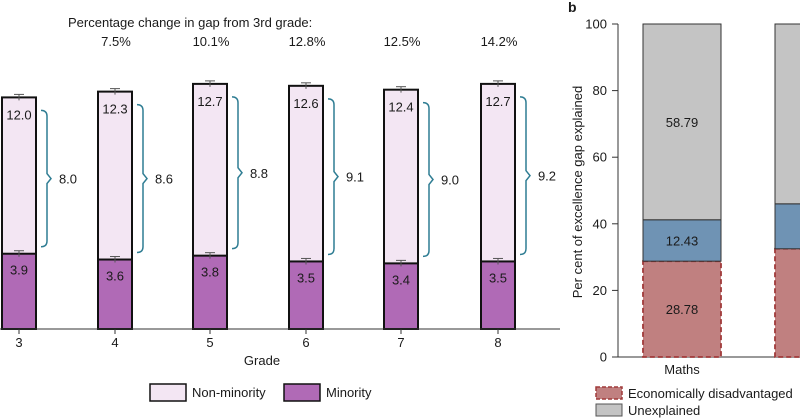 This screenshot has width=800, height=419. What do you see at coordinates (19, 270) in the screenshot?
I see `value-label-minority-3: 3.9` at bounding box center [19, 270].